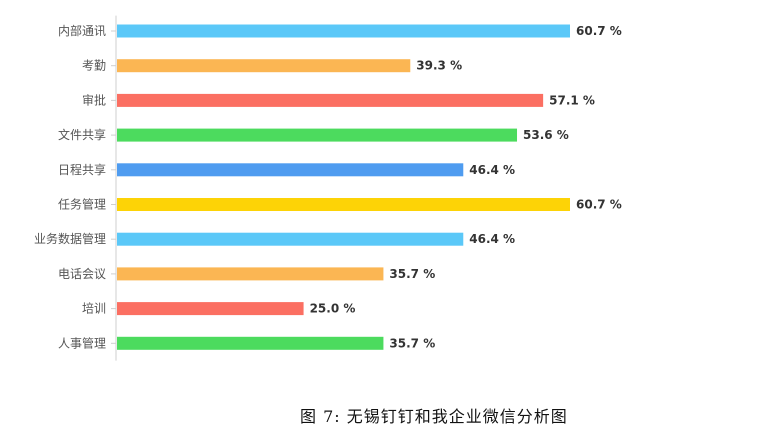 Image resolution: width=772 pixels, height=440 pixels. Describe the element at coordinates (82, 204) in the screenshot. I see `category-label: 任务管理` at that location.